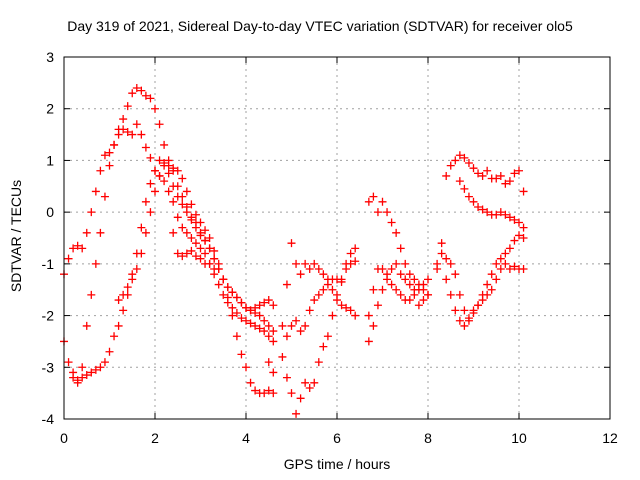 The height and width of the screenshot is (480, 640). What do you see at coordinates (50, 212) in the screenshot?
I see `y-tick-label: 0` at bounding box center [50, 212].